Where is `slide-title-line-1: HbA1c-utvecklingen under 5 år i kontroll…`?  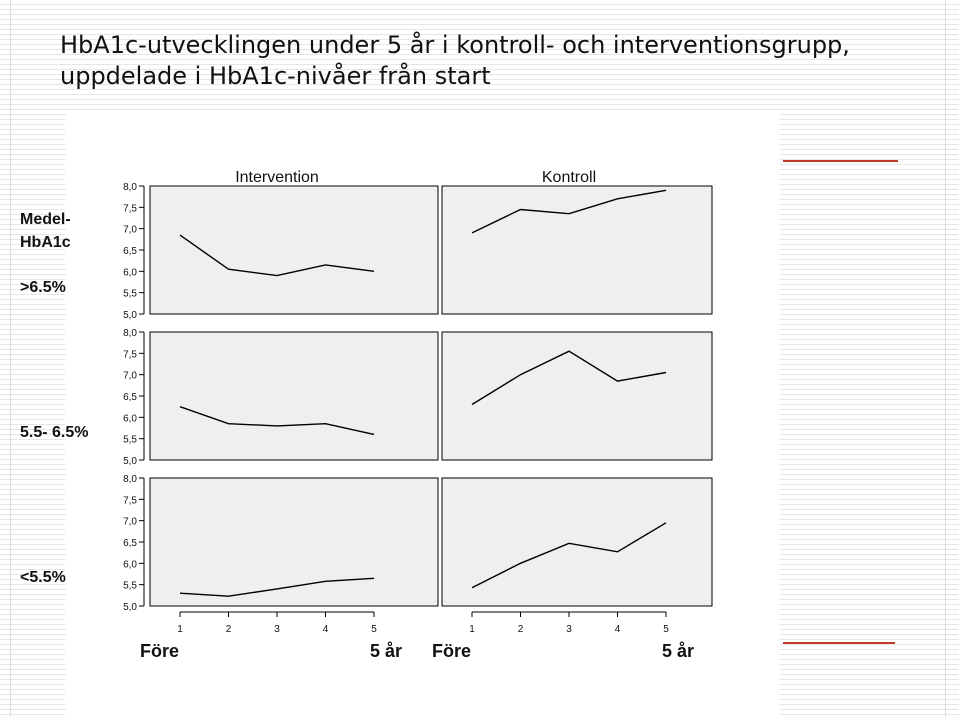 slide-title-line-1: HbA1c-utvecklingen under 5 år i kontroll… is located at coordinates (455, 45).